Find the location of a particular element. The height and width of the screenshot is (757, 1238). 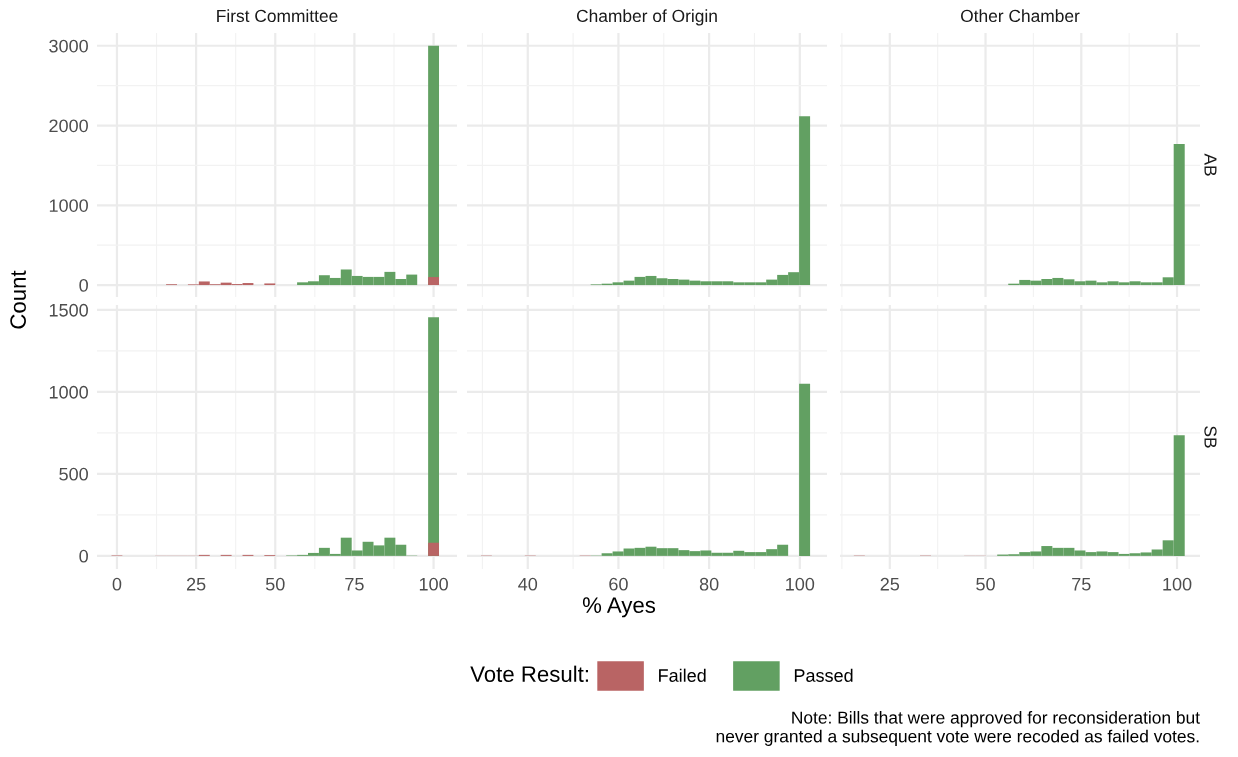

y-tick-label: 1500 is located at coordinates (68, 310).